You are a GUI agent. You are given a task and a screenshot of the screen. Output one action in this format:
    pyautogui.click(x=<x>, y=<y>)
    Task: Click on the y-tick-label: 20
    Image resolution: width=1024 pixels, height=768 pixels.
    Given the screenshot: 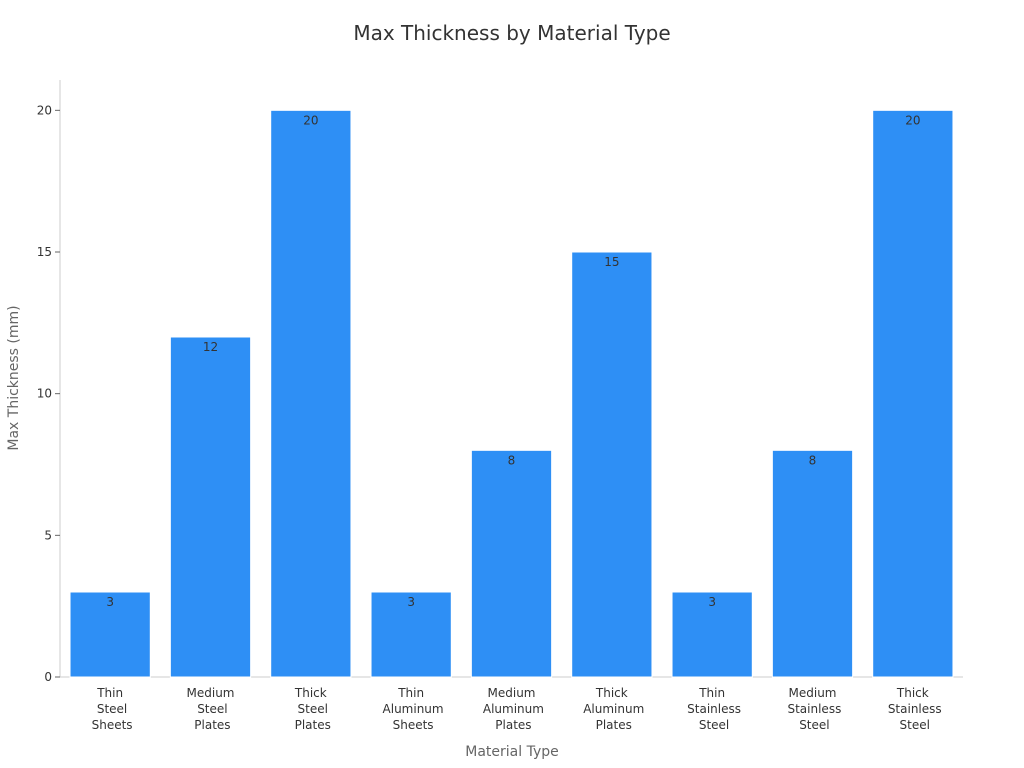 What is the action you would take?
    pyautogui.click(x=44, y=110)
    